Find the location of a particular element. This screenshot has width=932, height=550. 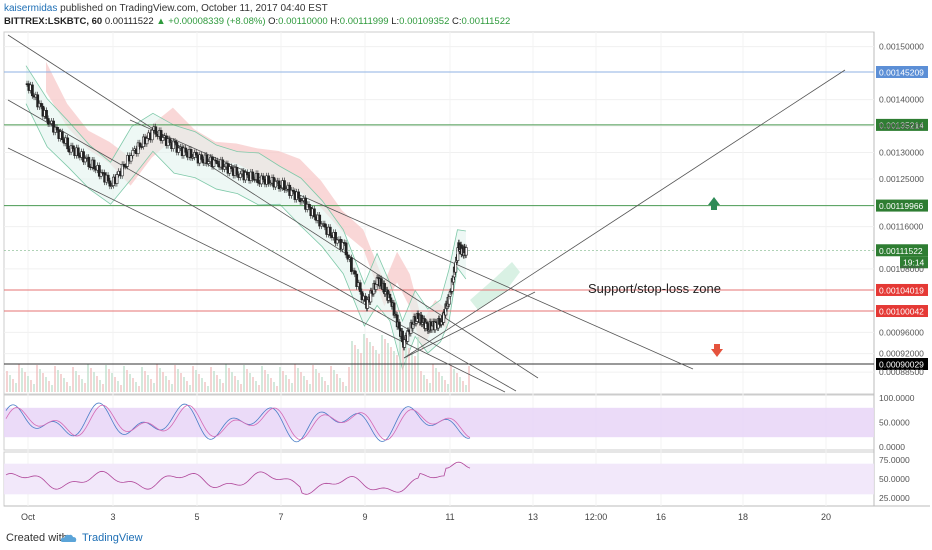

stoch-d is located at coordinates (238, 422).